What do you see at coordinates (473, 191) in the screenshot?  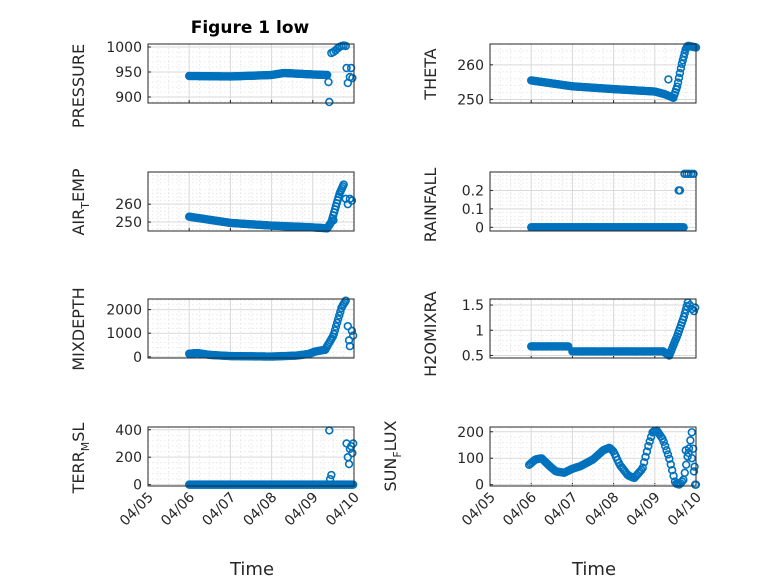 I see `y-tick-label: 0.2` at bounding box center [473, 191].